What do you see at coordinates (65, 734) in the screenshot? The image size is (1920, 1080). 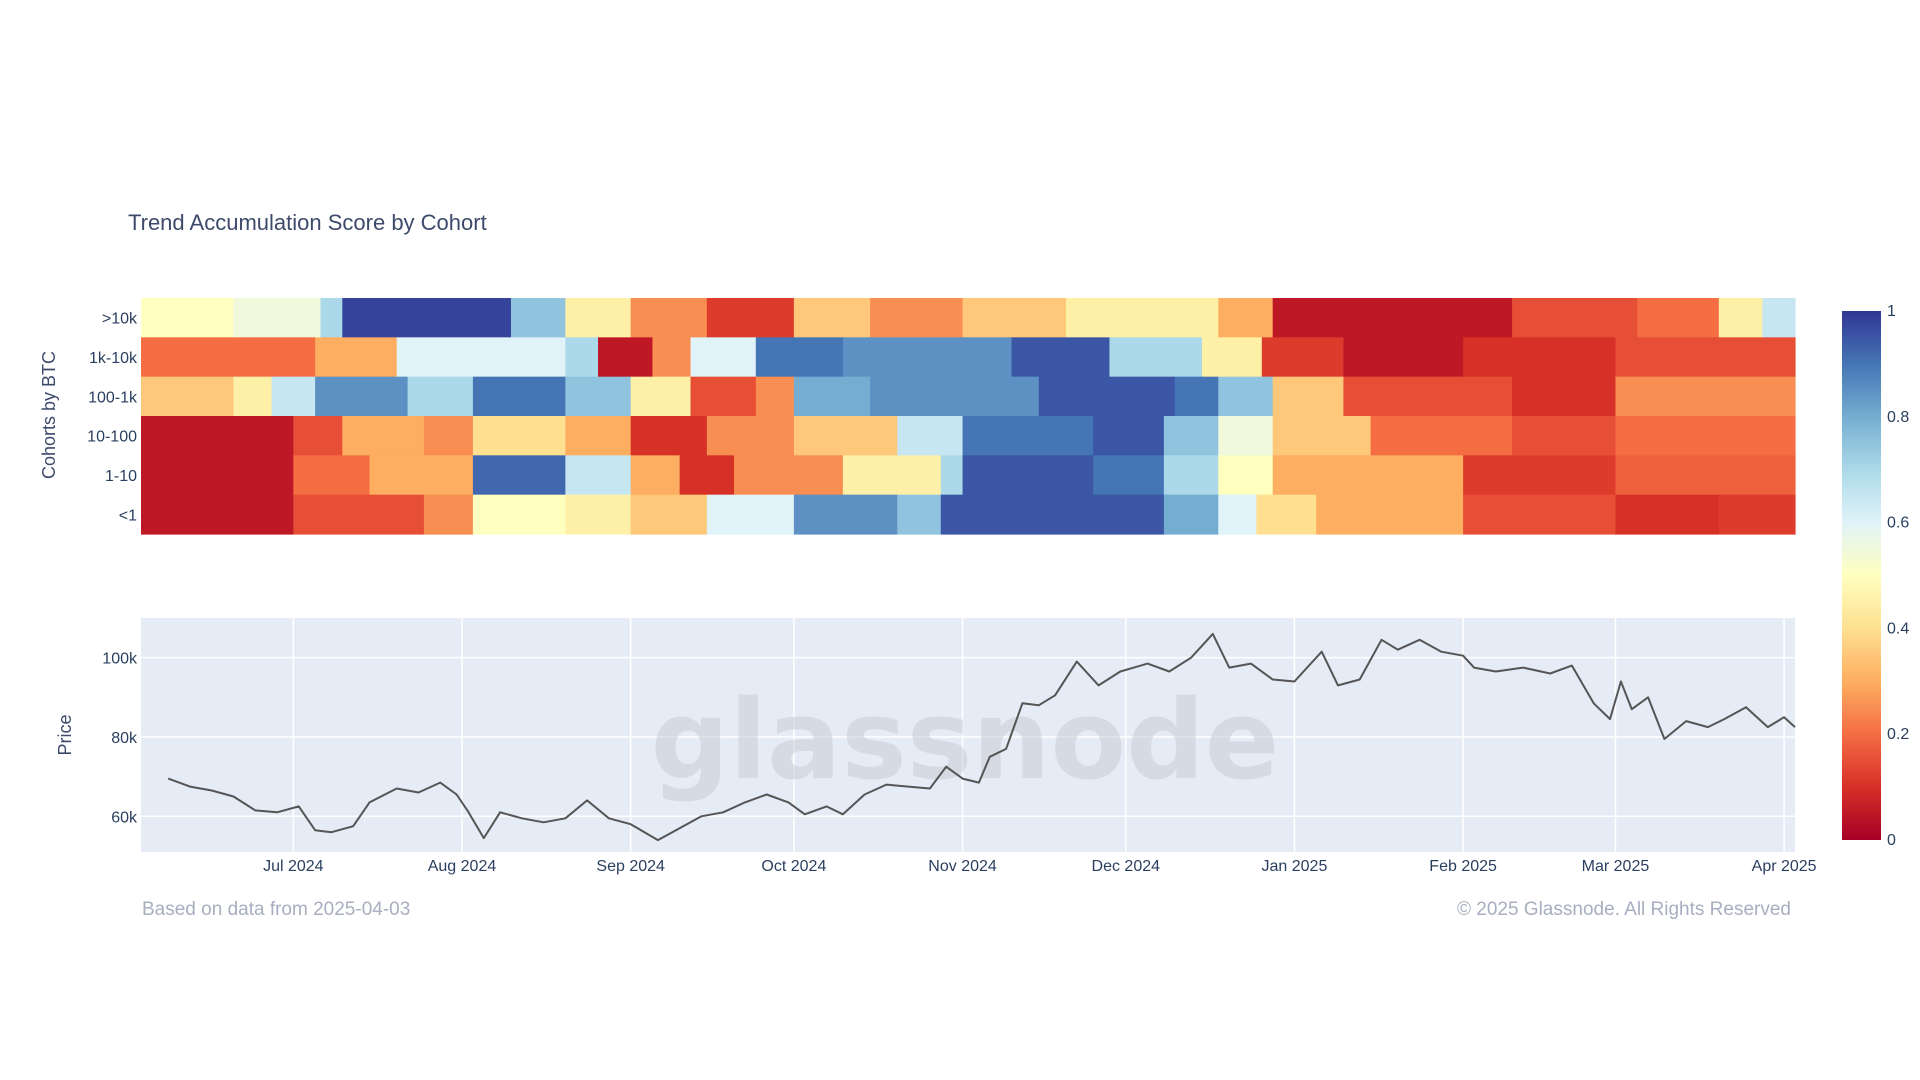 I see `price-y-axis-title: Price` at bounding box center [65, 734].